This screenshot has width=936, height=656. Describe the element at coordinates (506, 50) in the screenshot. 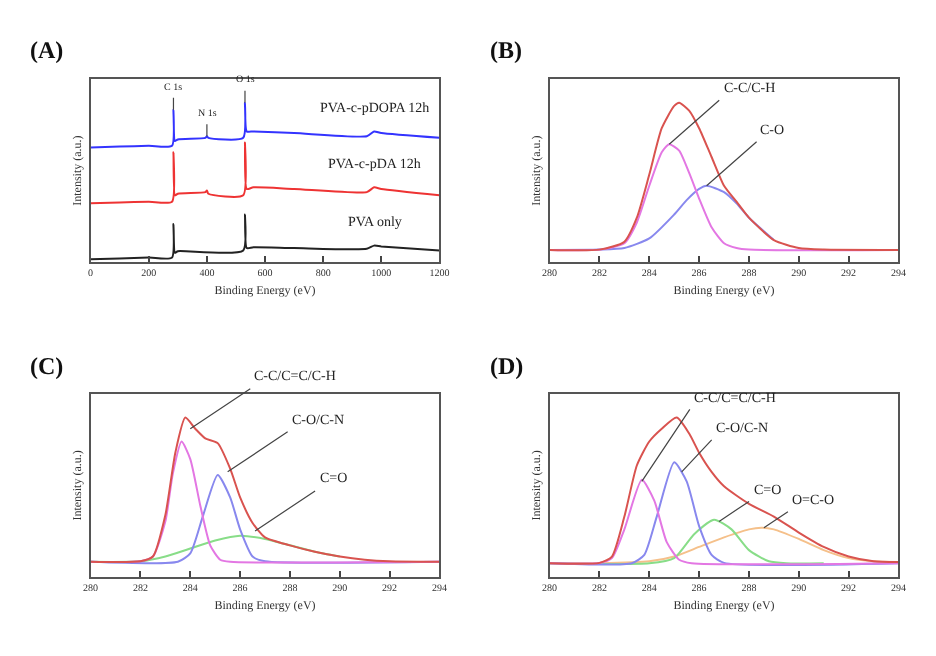

I see `chart-title: (B)` at that location.